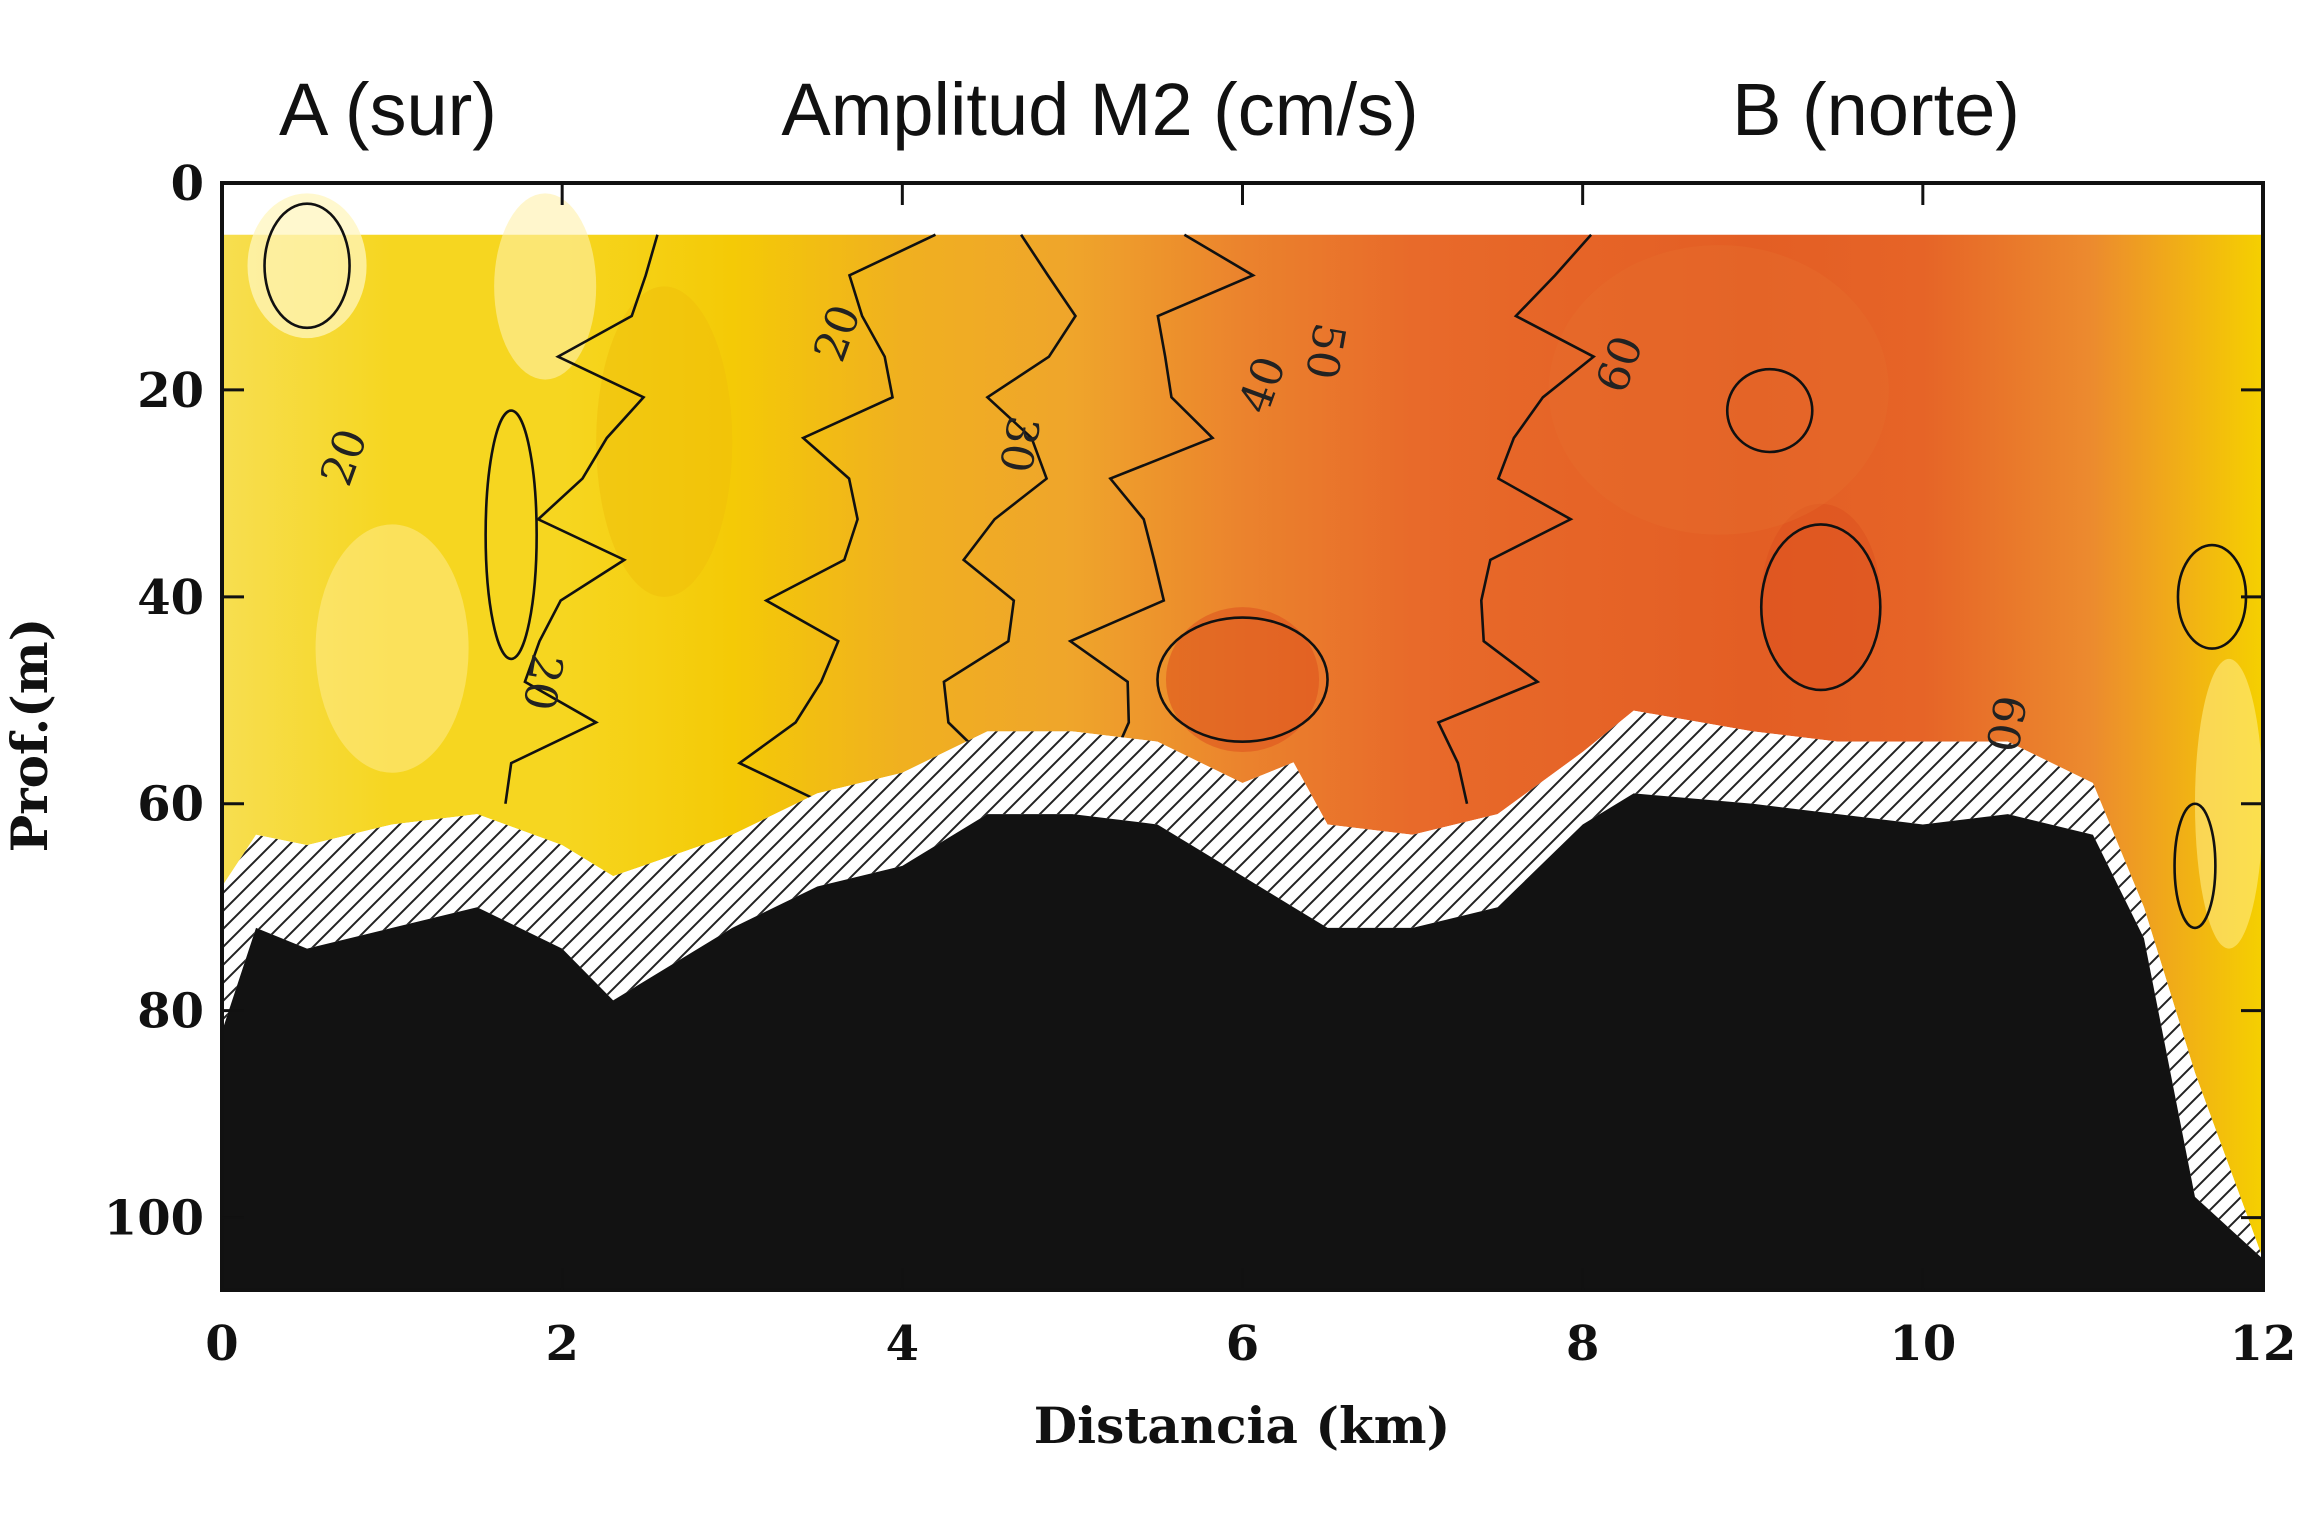  Describe the element at coordinates (1582, 1344) in the screenshot. I see `x-tick-label: 8` at that location.